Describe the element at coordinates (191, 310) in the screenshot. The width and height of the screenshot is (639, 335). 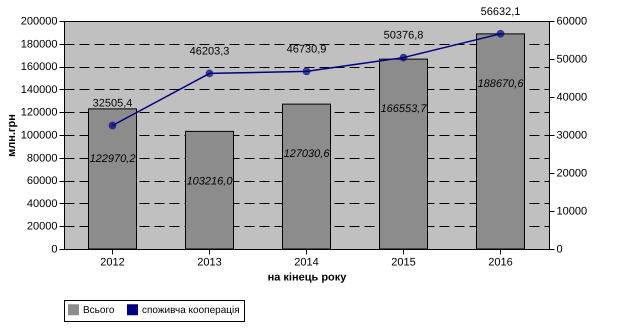
I see `legend-label: споживча кооперація` at that location.